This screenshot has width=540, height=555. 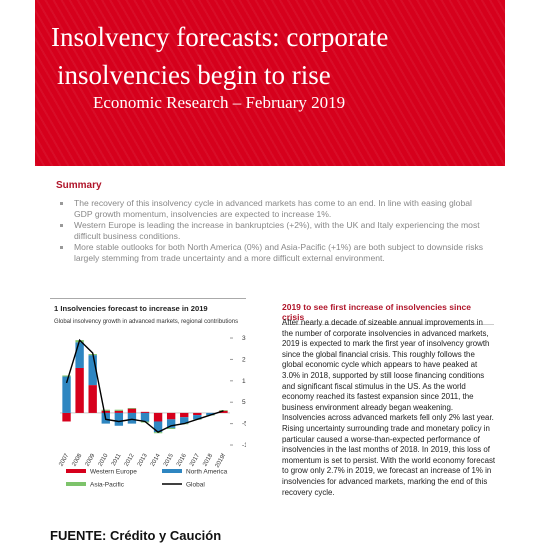 What do you see at coordinates (244, 381) in the screenshot?
I see `y-tick-label: 15` at bounding box center [244, 381].